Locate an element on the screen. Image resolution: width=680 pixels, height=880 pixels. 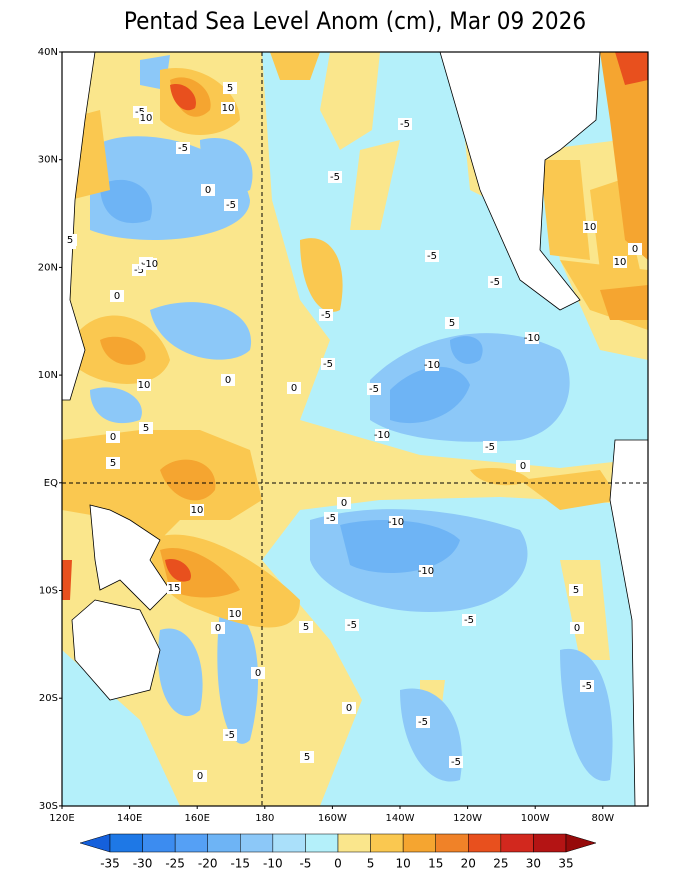
lat-label: 10S is located at coordinates (48, 591).